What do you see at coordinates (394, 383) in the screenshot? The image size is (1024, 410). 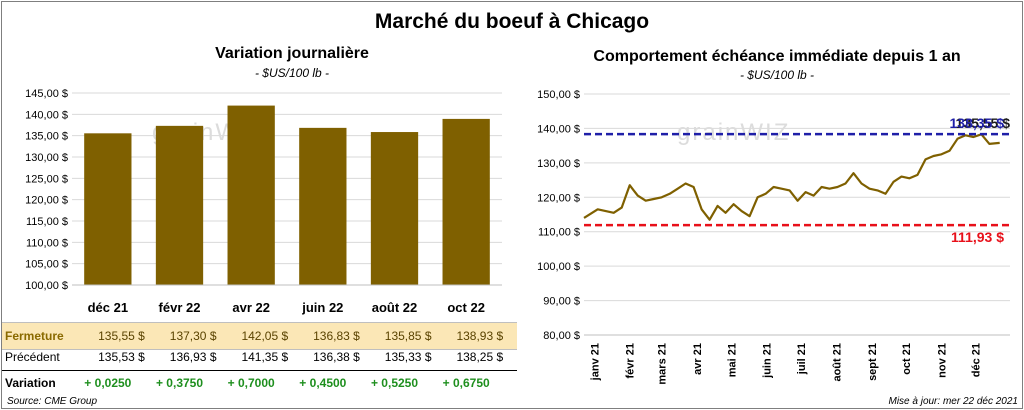 I see `variation-value-cell: + 0,5250` at bounding box center [394, 383].